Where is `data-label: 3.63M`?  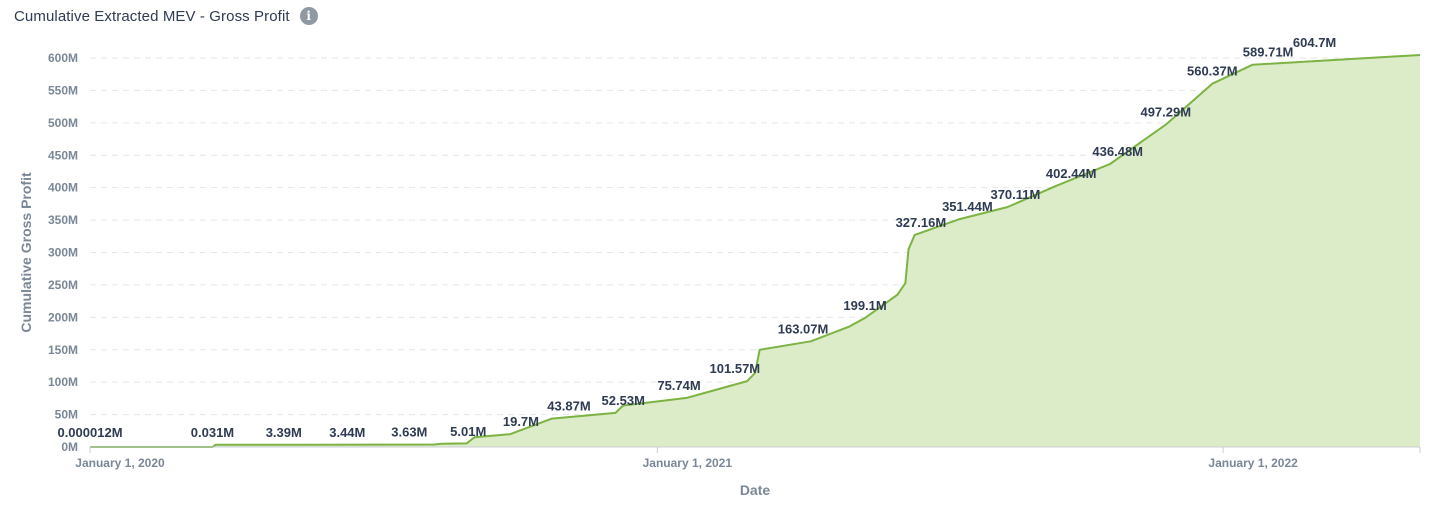 data-label: 3.63M is located at coordinates (409, 432).